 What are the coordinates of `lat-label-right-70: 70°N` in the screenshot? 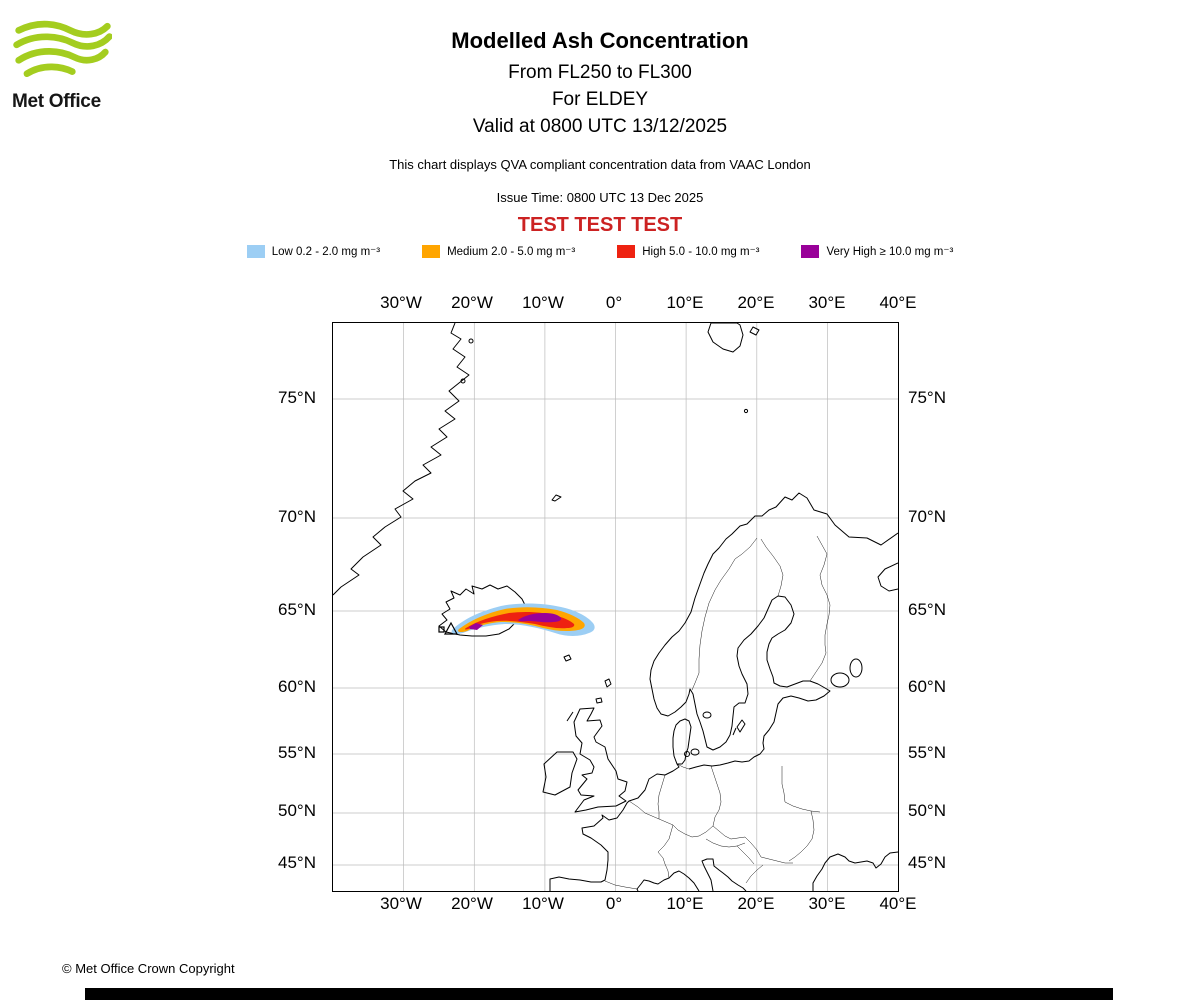 It's located at (927, 516).